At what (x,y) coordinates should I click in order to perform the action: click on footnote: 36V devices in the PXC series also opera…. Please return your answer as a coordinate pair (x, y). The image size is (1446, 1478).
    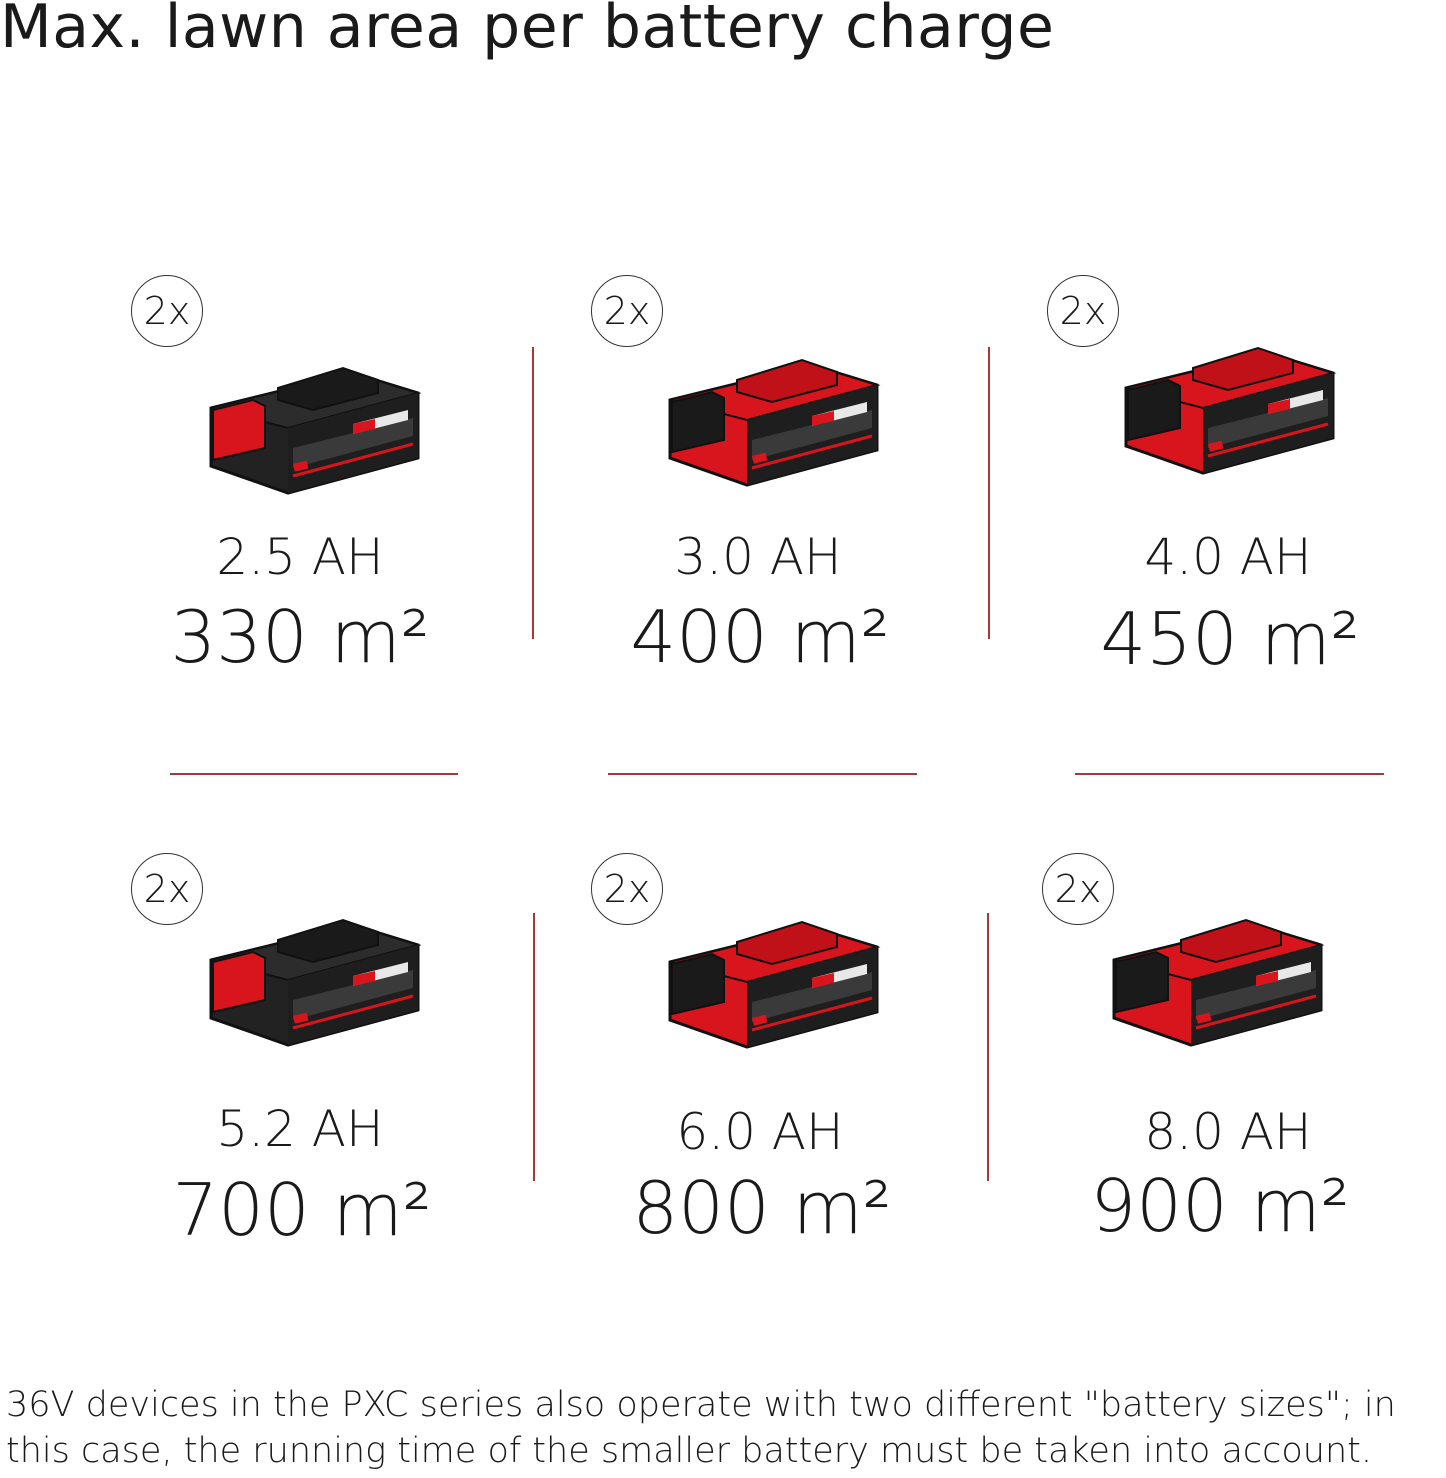
    Looking at the image, I should click on (701, 1428).